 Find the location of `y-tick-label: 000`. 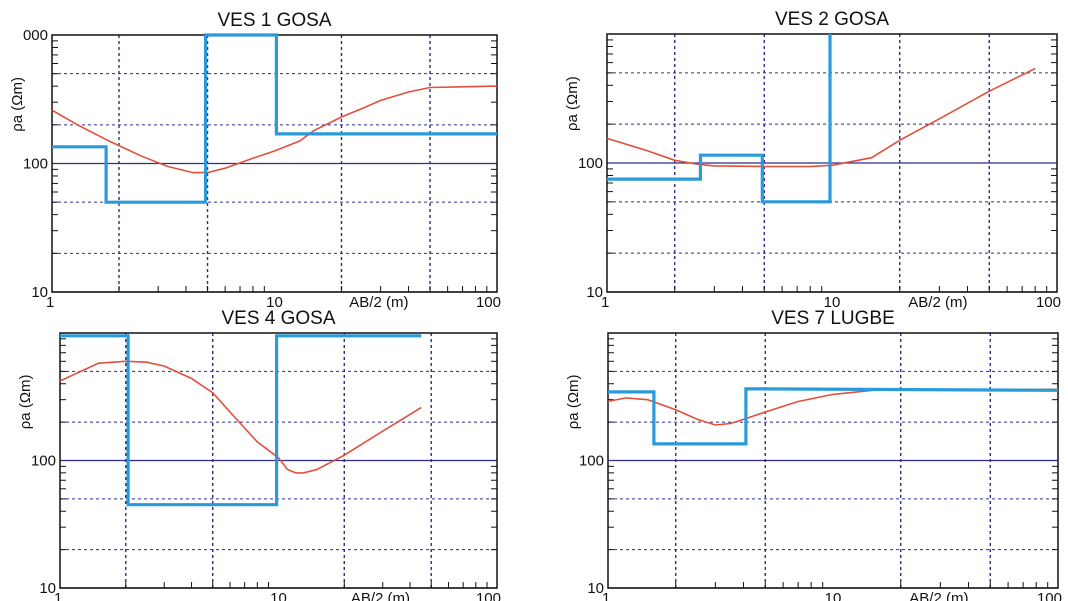

y-tick-label: 000 is located at coordinates (35, 35).